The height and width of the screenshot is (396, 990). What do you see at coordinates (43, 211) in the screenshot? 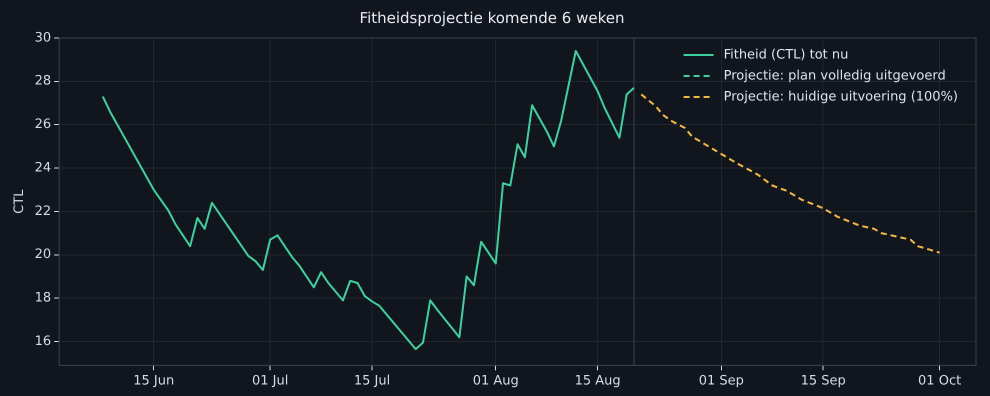
I see `y-tick-label: 22` at bounding box center [43, 211].